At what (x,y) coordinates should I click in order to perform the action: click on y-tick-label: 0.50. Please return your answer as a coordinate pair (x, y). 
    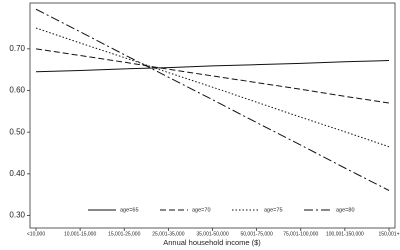
    Looking at the image, I should click on (17, 131).